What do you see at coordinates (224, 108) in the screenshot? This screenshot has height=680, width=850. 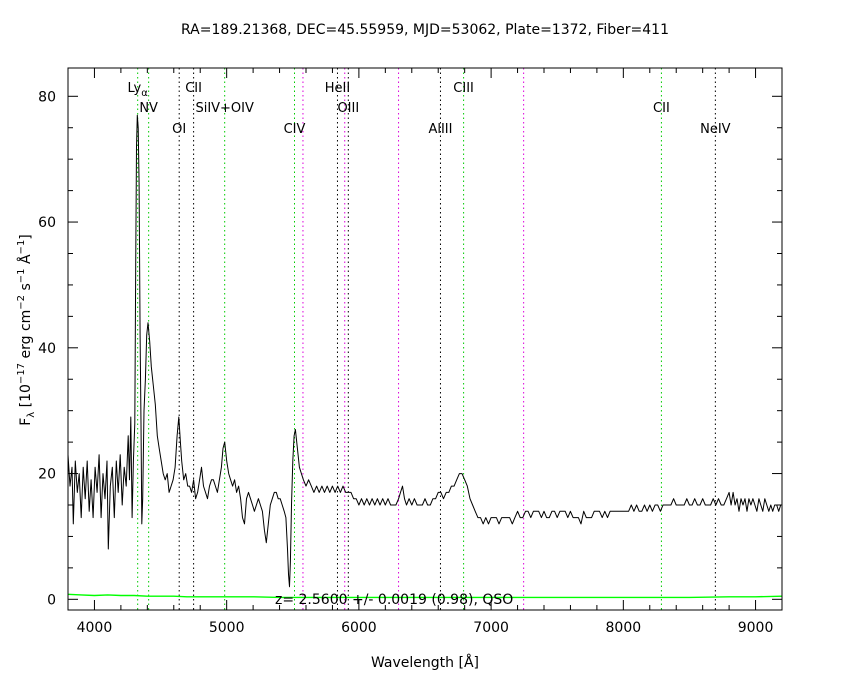 I see `line-label-siiv+oiv: SiIV+OIV` at bounding box center [224, 108].